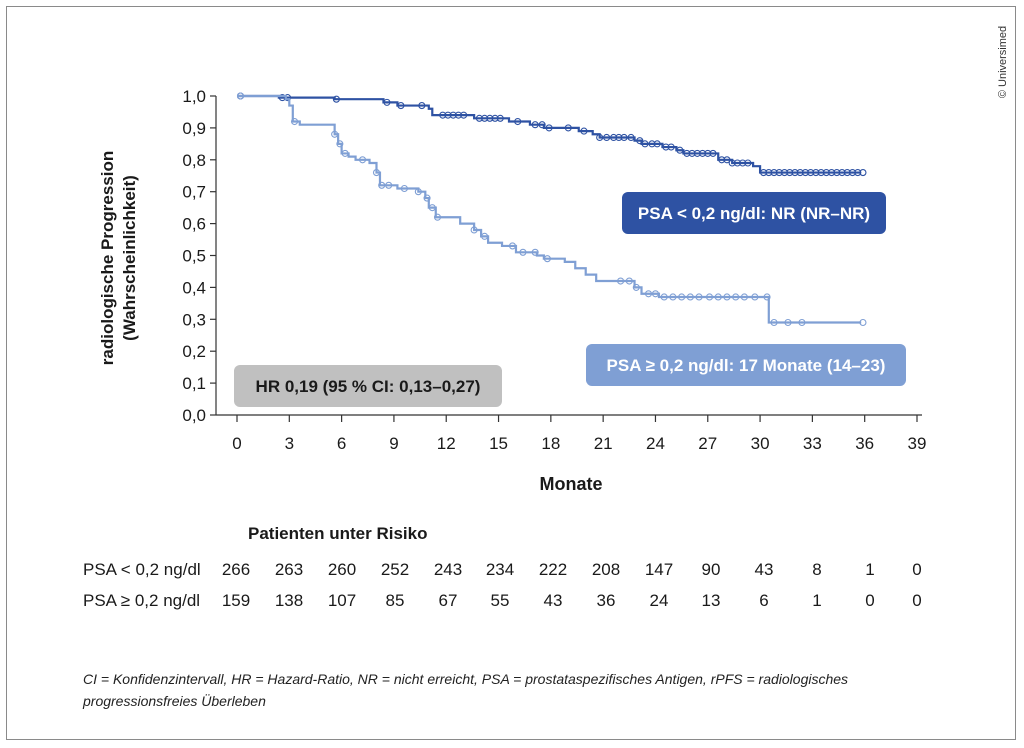 The width and height of the screenshot is (1024, 748). What do you see at coordinates (553, 569) in the screenshot?
I see `risk-cell: 222` at bounding box center [553, 569].